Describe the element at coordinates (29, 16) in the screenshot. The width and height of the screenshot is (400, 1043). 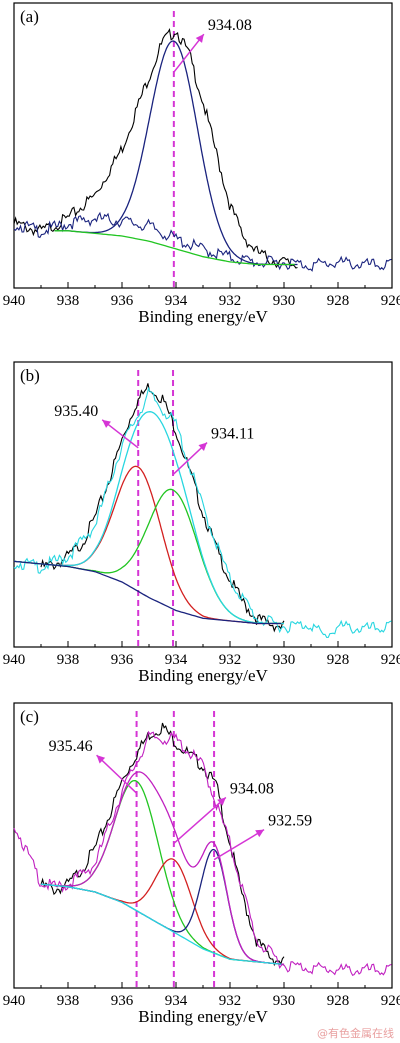
I see `panel-label: (a)` at that location.